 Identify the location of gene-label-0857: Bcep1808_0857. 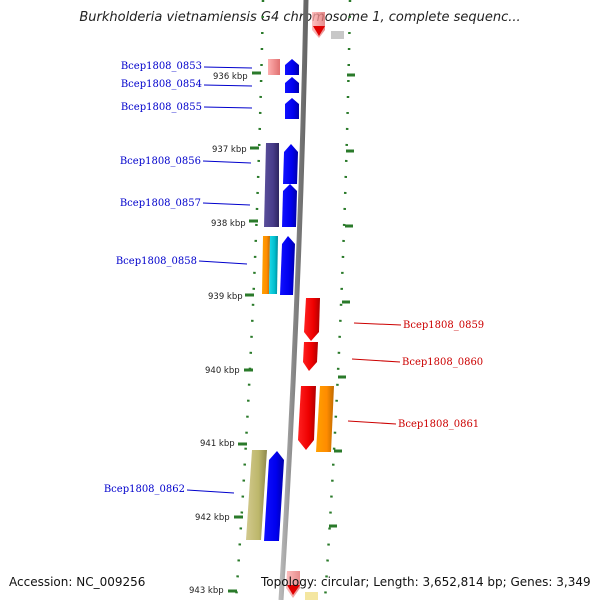
(160, 203).